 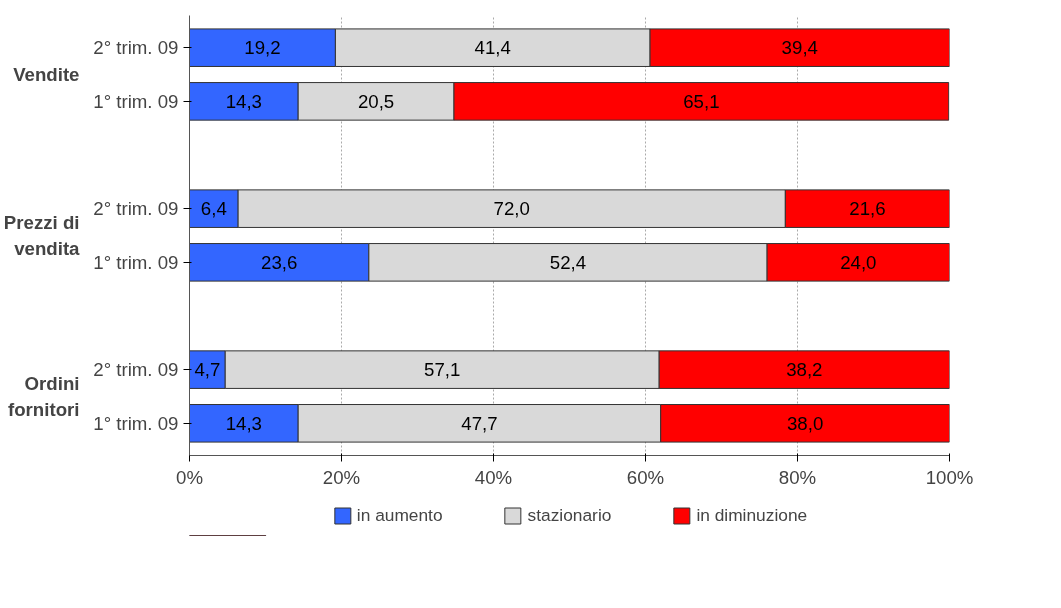 What do you see at coordinates (376, 101) in the screenshot?
I see `data-label: 20,5` at bounding box center [376, 101].